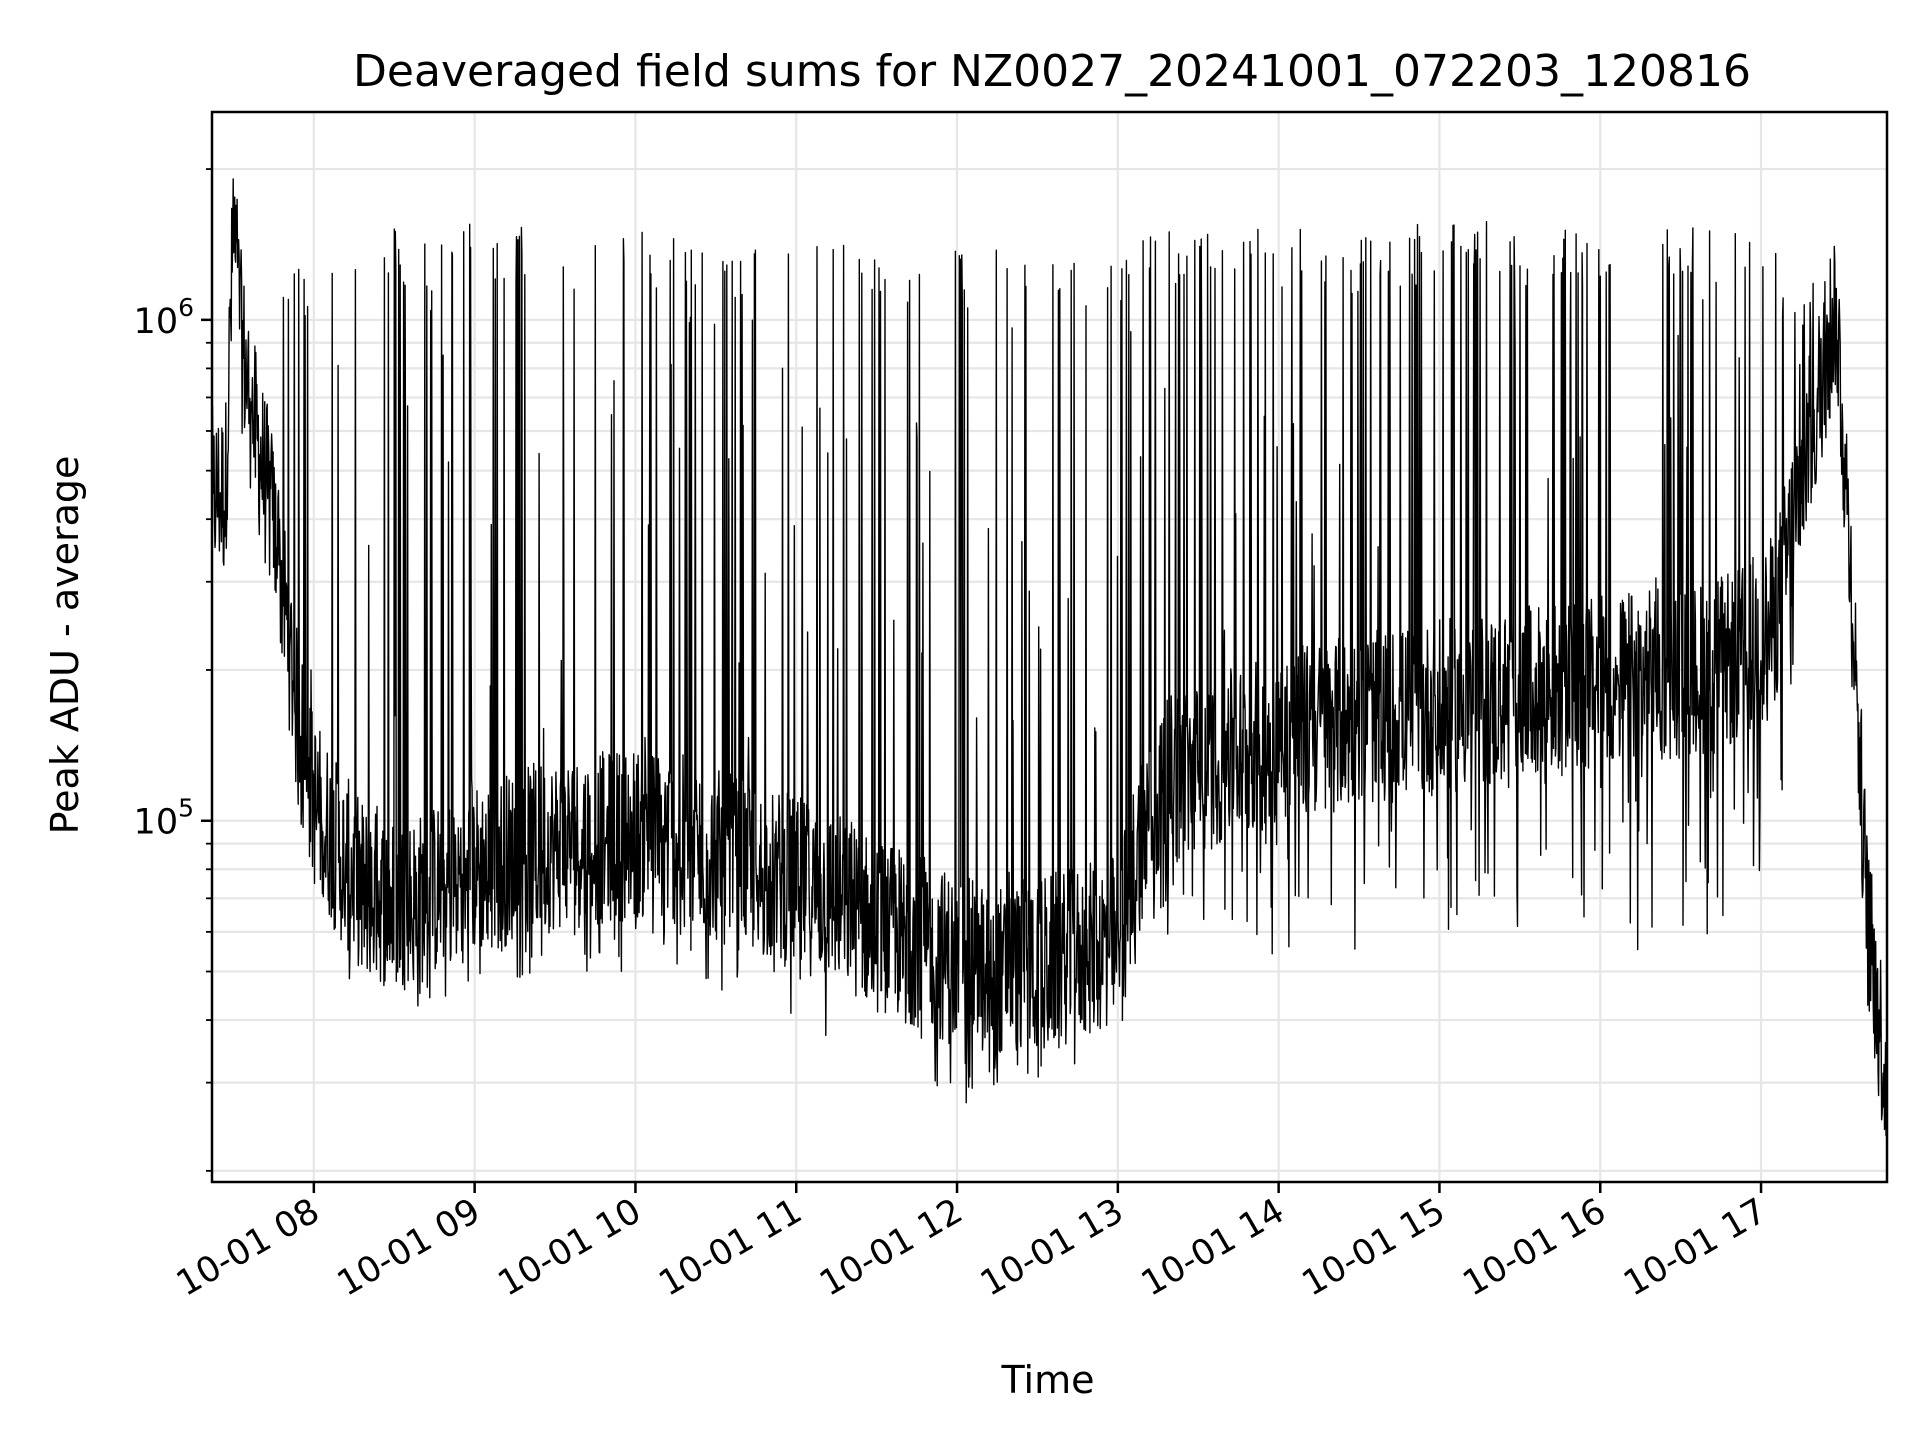 This screenshot has height=1440, width=1920. Describe the element at coordinates (173, 670) in the screenshot. I see `y-axis: 10⁵ 10⁶` at that location.